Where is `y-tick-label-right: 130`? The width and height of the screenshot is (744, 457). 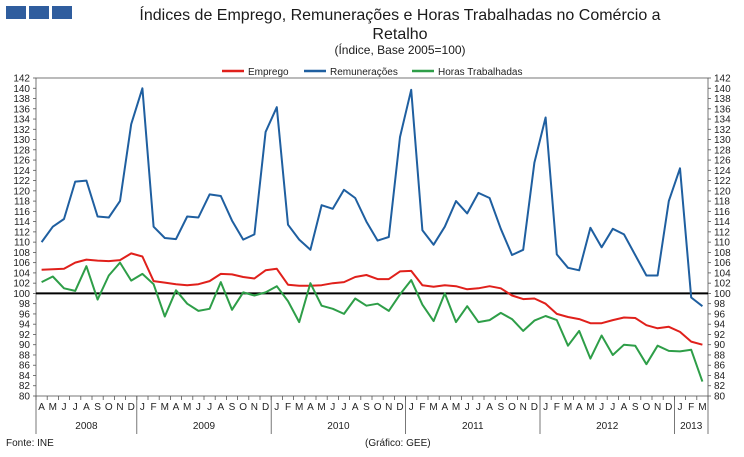 y-tick-label-right: 130 is located at coordinates (722, 140).